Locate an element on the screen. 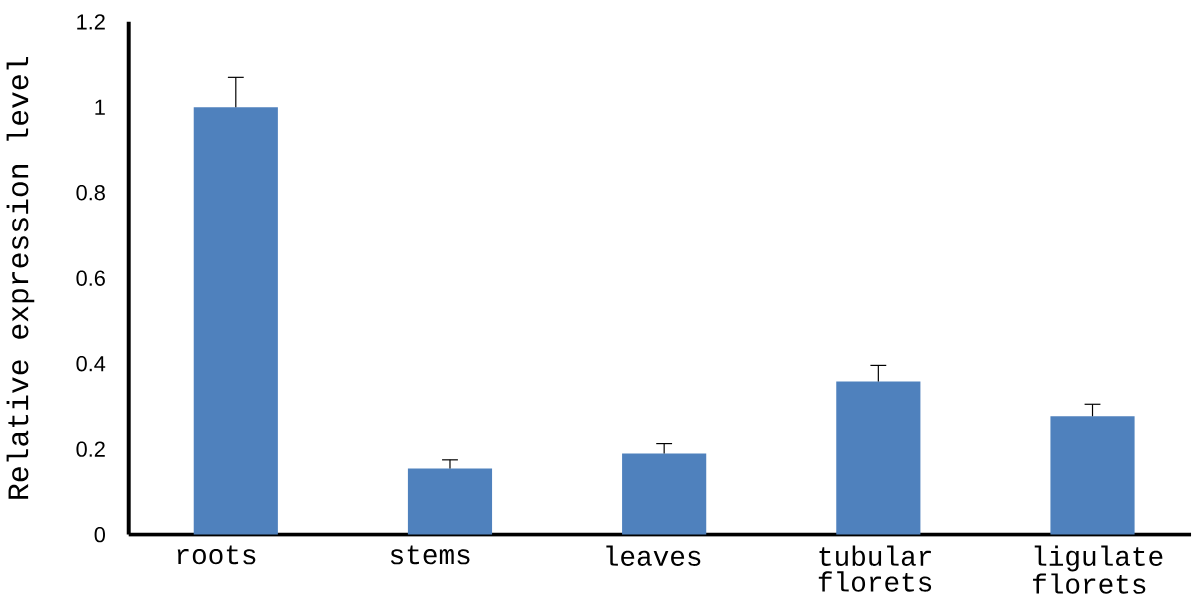 The width and height of the screenshot is (1193, 611). y-tick-label: 0.2 is located at coordinates (90, 449).